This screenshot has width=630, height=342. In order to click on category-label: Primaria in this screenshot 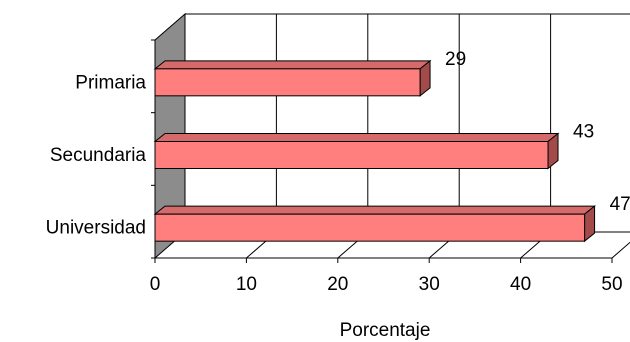, I will do `click(110, 82)`.